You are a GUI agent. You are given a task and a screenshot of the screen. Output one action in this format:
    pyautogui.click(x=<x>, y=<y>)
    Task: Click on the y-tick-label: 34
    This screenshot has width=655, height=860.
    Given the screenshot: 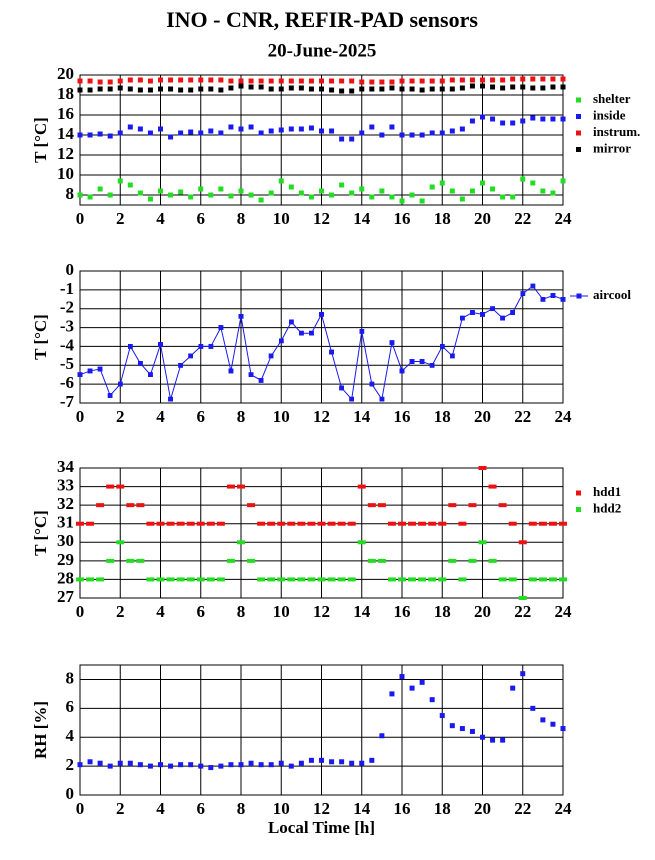 What is the action you would take?
    pyautogui.click(x=66, y=466)
    